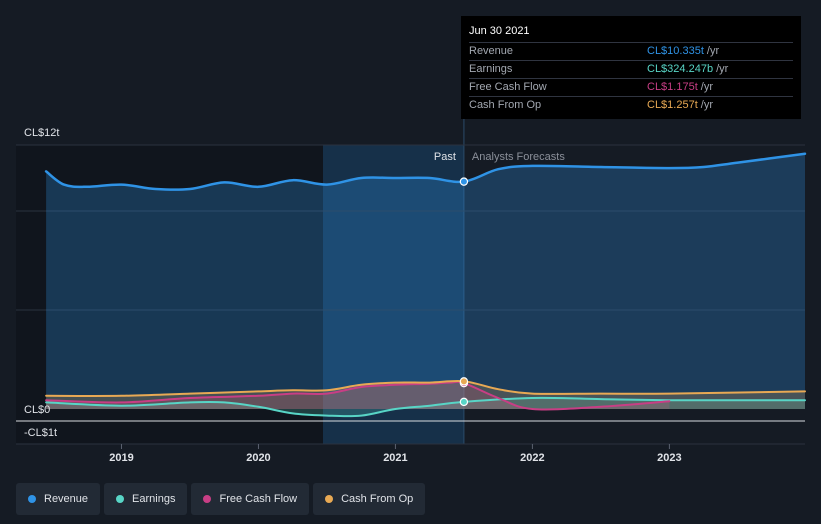 This screenshot has width=821, height=524. What do you see at coordinates (675, 51) in the screenshot?
I see `tooltip-value: CL$10.335t` at bounding box center [675, 51].